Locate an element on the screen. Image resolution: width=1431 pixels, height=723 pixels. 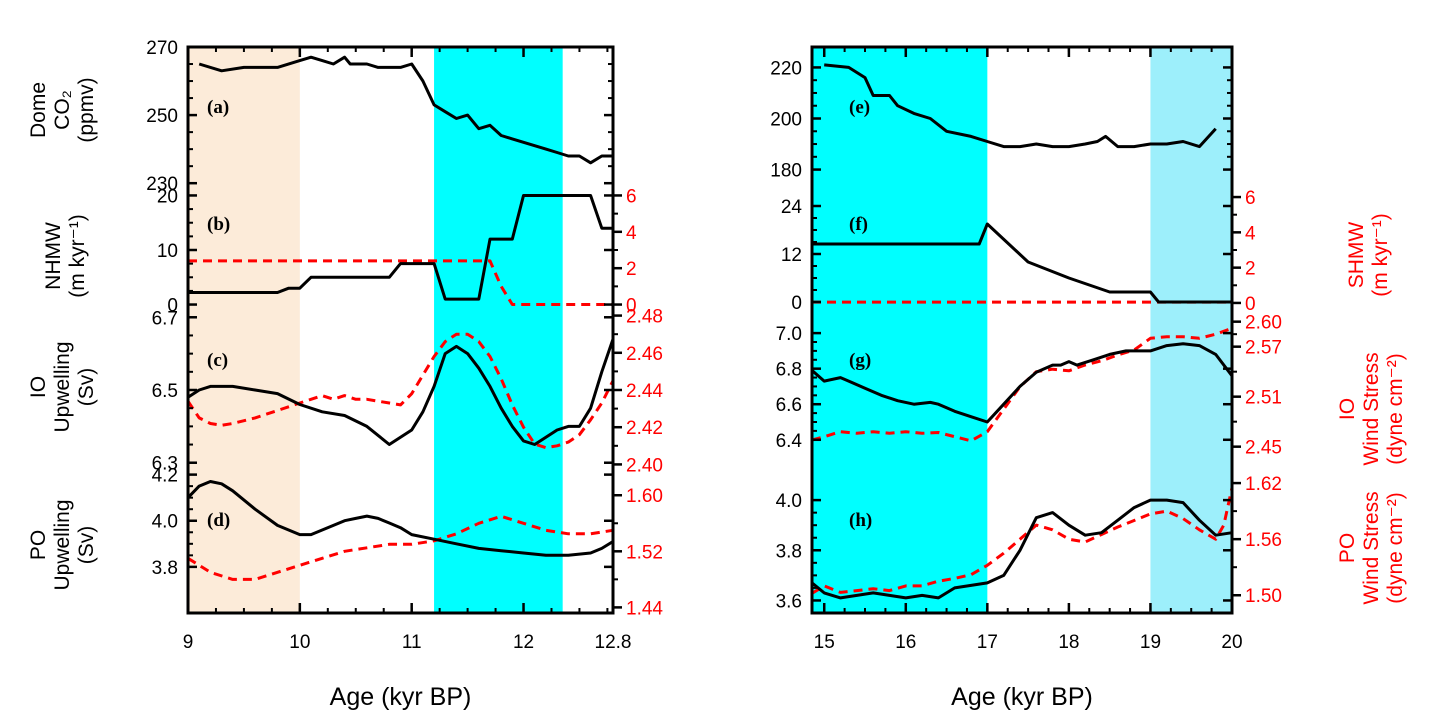
left-tick-label-1-2-2: 6.8 is located at coordinates (789, 370).